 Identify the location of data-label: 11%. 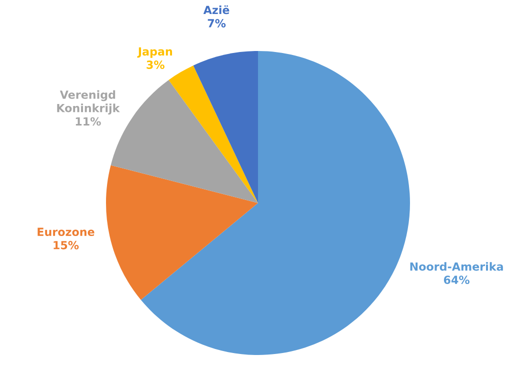
(88, 121).